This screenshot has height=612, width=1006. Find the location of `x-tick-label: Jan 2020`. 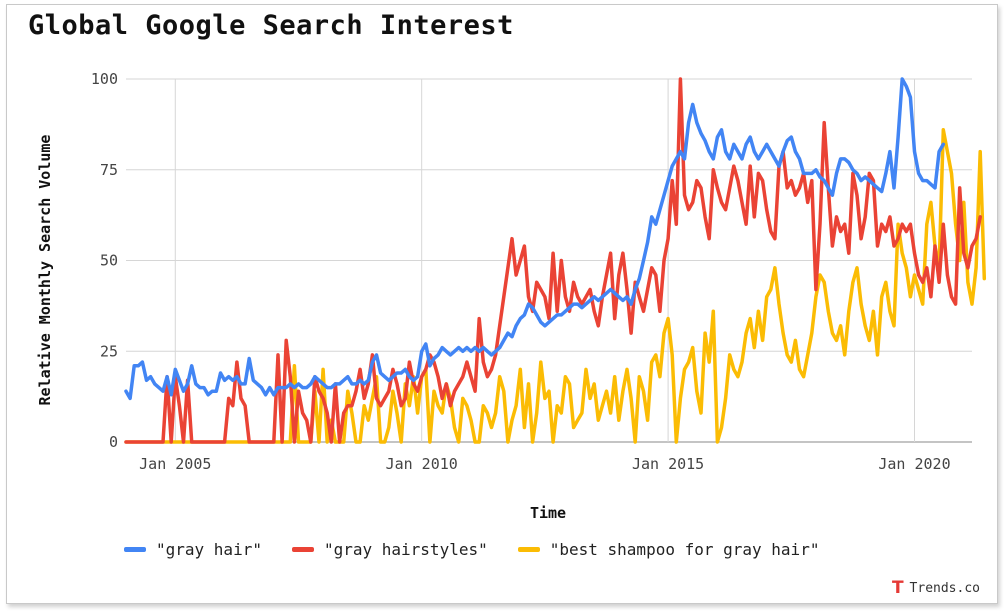

x-tick-label: Jan 2020 is located at coordinates (914, 464).